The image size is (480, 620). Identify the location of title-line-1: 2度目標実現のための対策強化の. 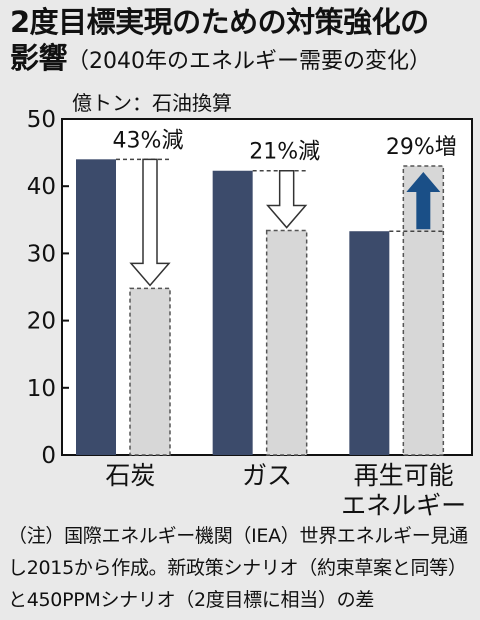
(219, 22).